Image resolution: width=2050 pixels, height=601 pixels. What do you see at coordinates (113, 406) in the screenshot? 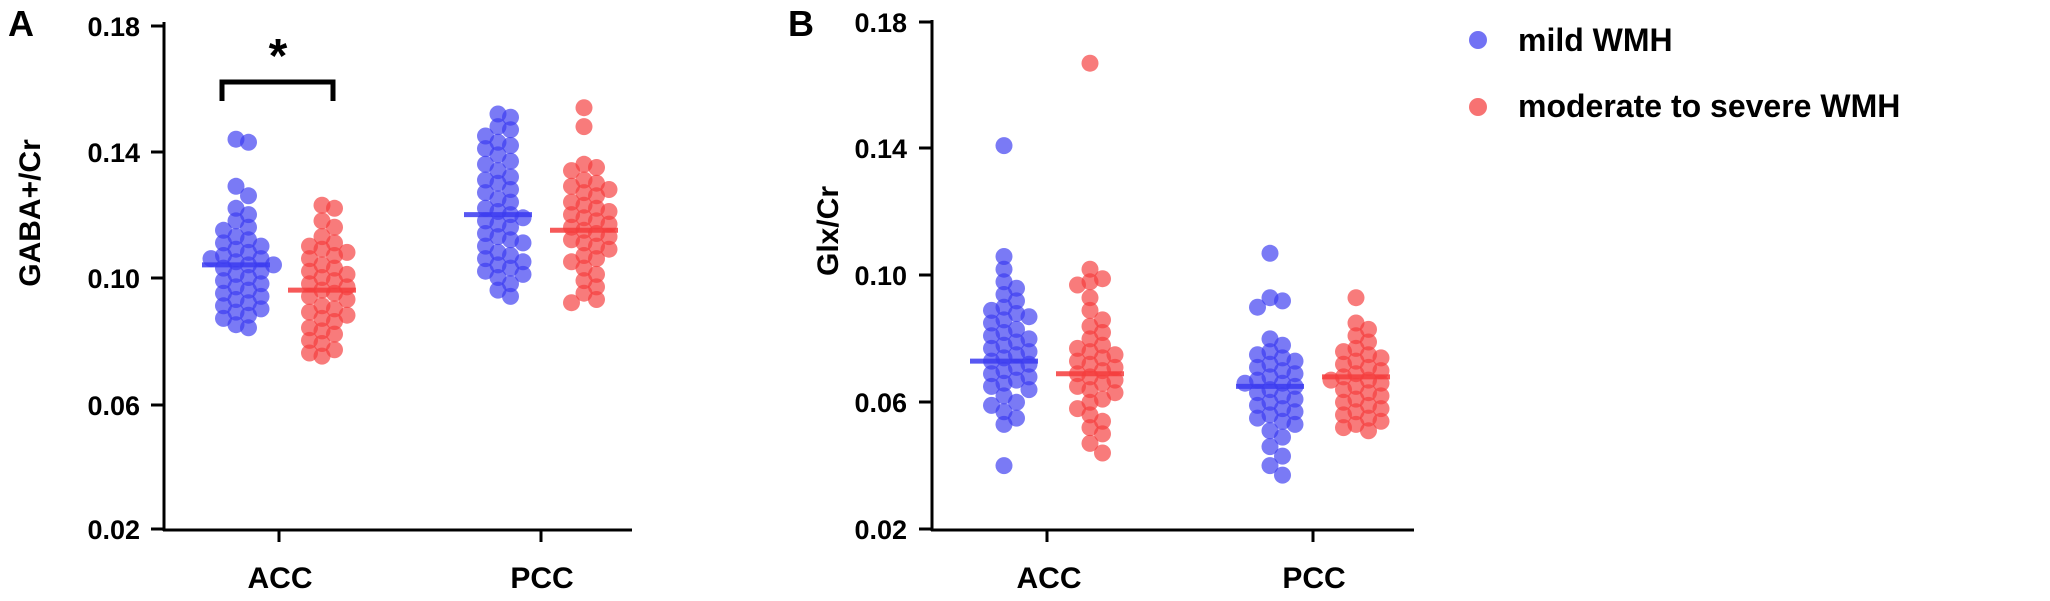
I see `y-tick-label: 0.06` at bounding box center [113, 406].